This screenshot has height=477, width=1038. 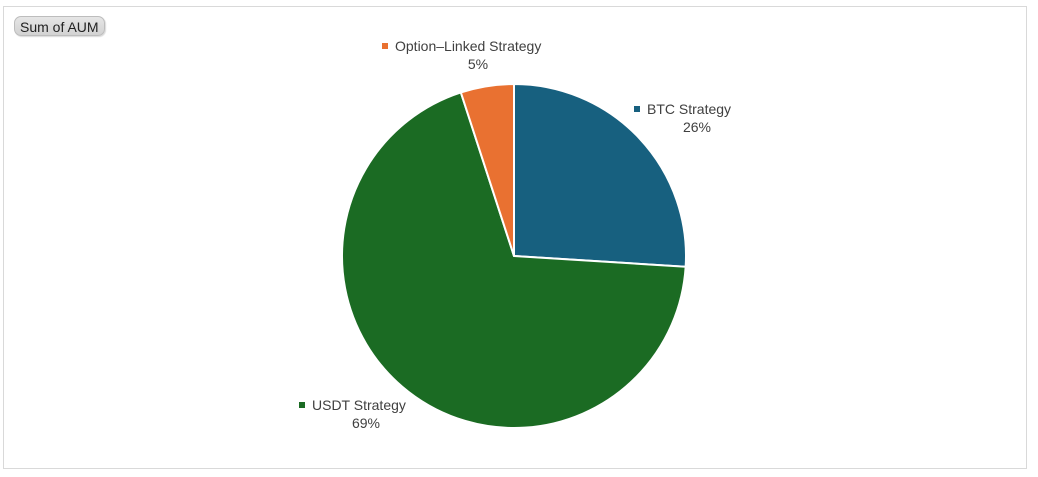 What do you see at coordinates (600, 175) in the screenshot?
I see `pie-slice-btc-strategy` at bounding box center [600, 175].